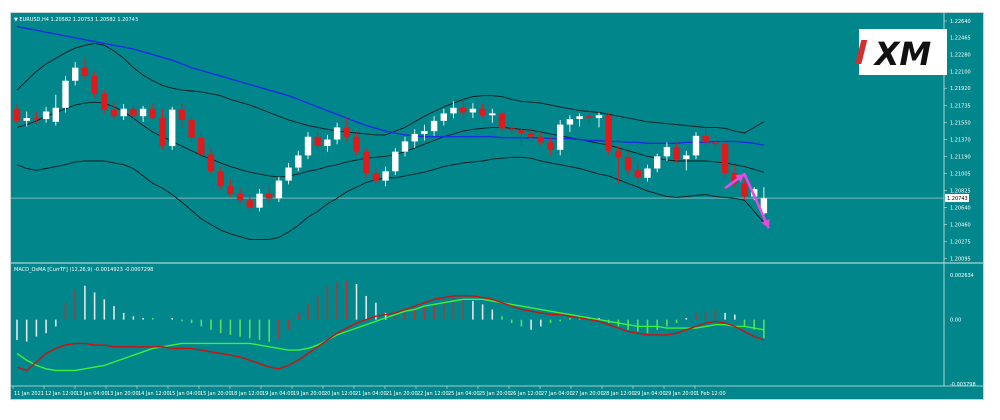 This screenshot has width=1000, height=420. I want to click on time-tick-label: 25 Jan 04:00, so click(464, 394).